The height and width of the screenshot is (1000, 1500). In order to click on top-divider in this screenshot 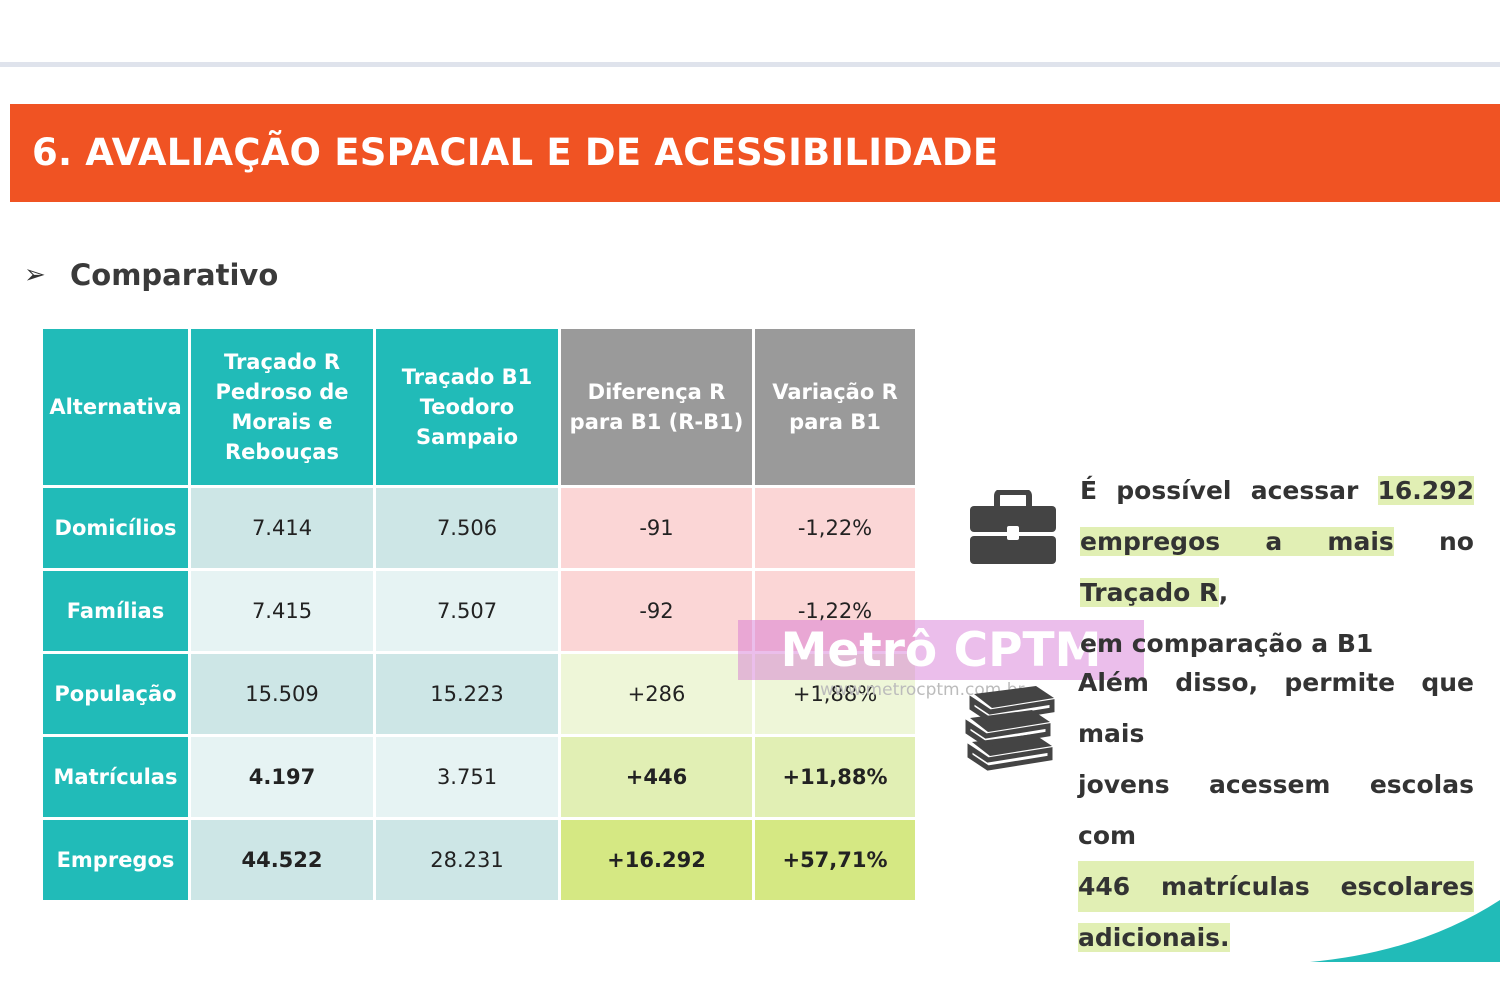, I will do `click(750, 64)`.